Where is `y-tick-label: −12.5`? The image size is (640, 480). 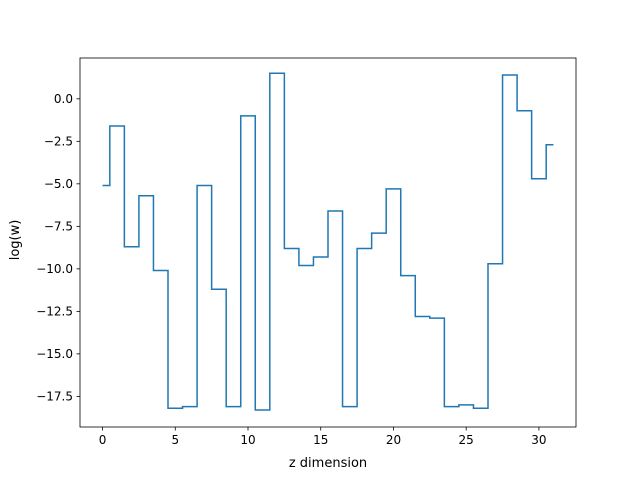
y-tick-label: −12.5 is located at coordinates (54, 312).